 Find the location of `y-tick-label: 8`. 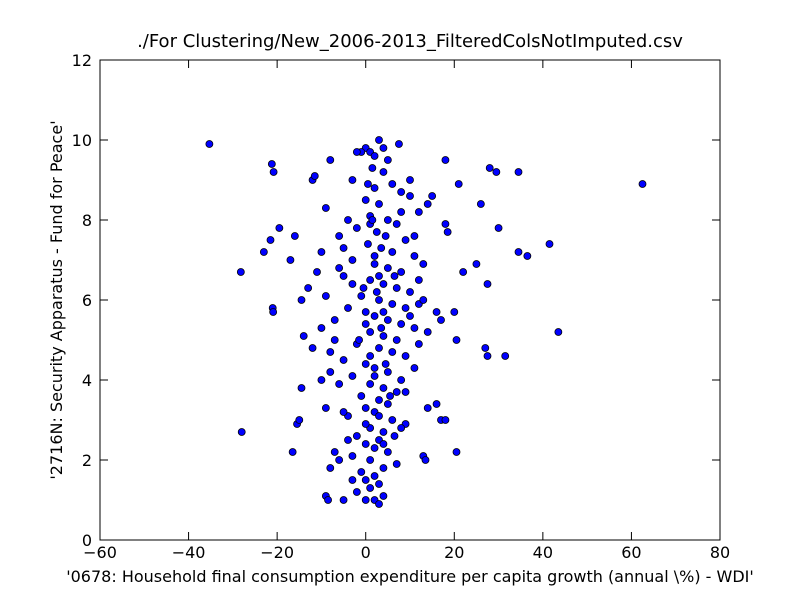

y-tick-label: 8 is located at coordinates (87, 220).